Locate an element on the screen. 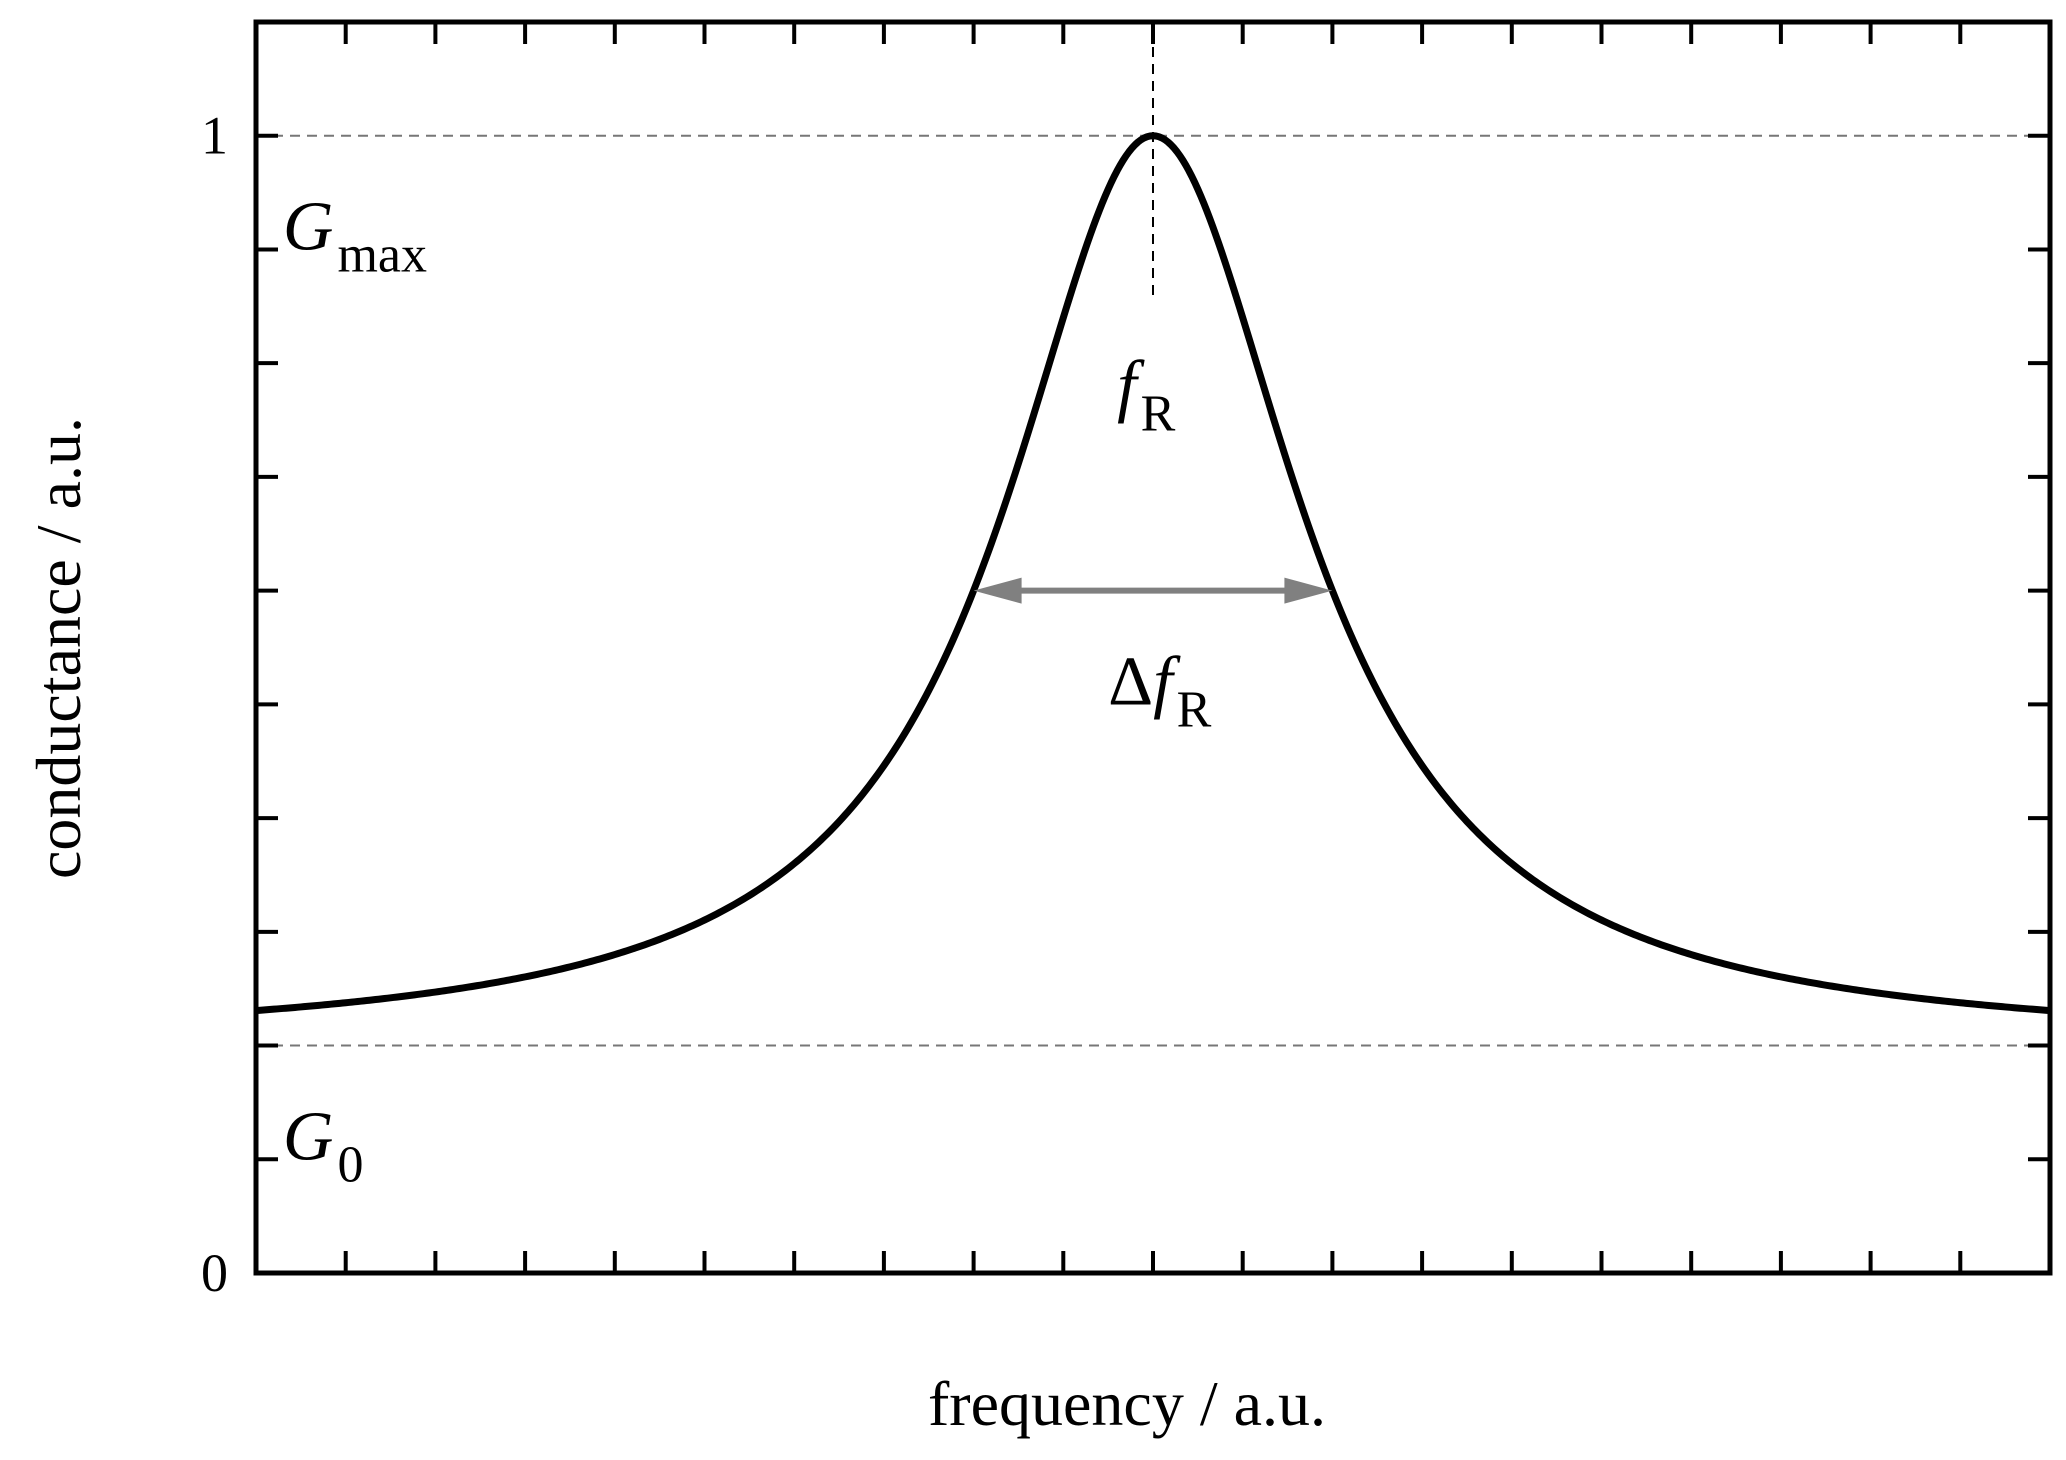  annotation-dfr-sub: R is located at coordinates (1194, 709).